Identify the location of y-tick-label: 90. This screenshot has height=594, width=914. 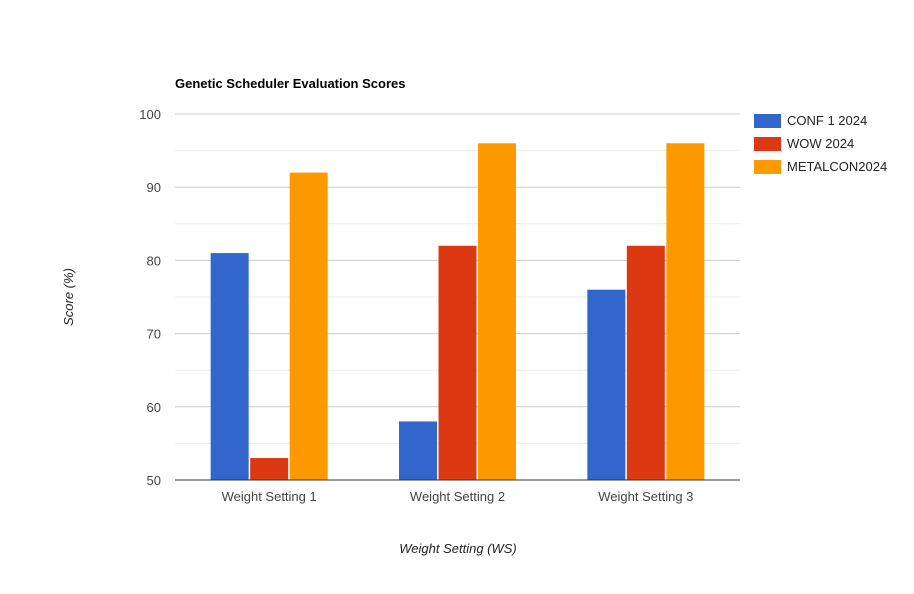
(154, 187).